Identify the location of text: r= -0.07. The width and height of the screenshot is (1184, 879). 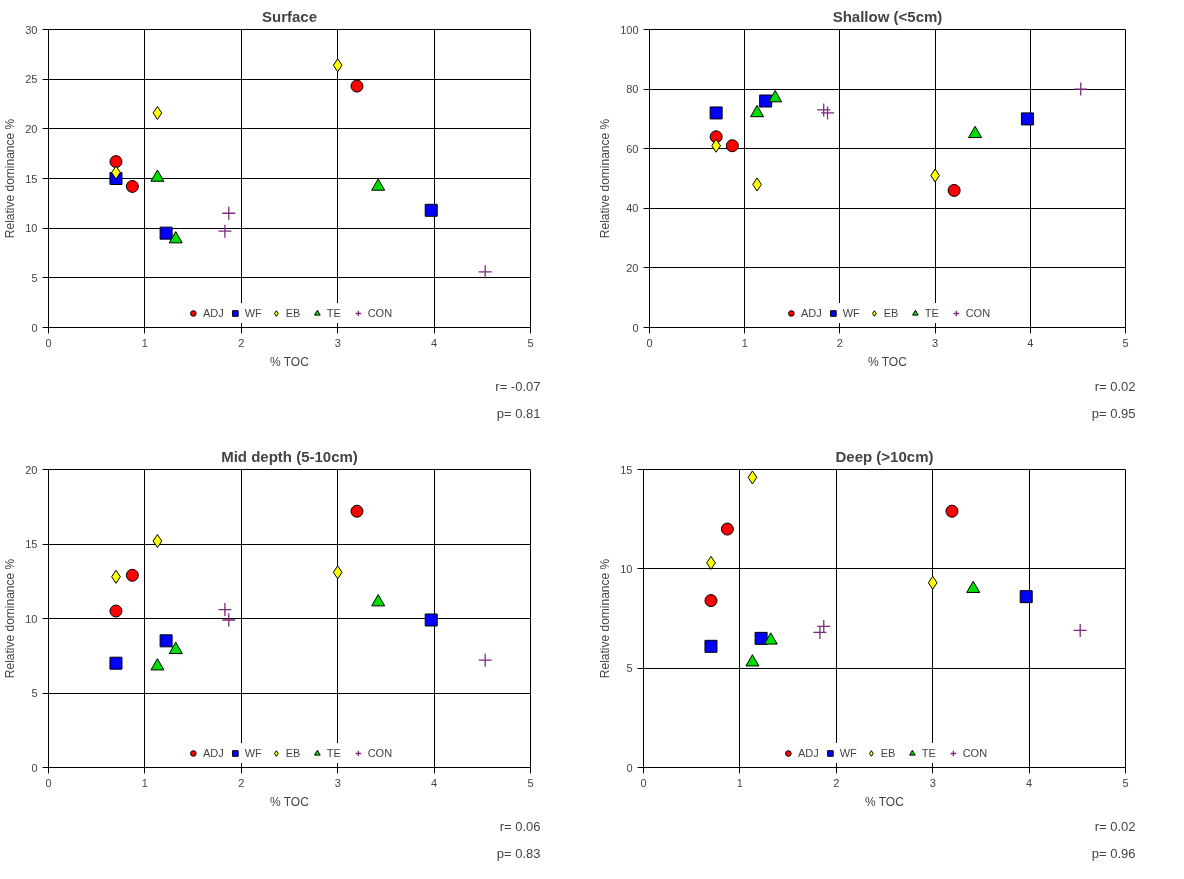
(518, 386).